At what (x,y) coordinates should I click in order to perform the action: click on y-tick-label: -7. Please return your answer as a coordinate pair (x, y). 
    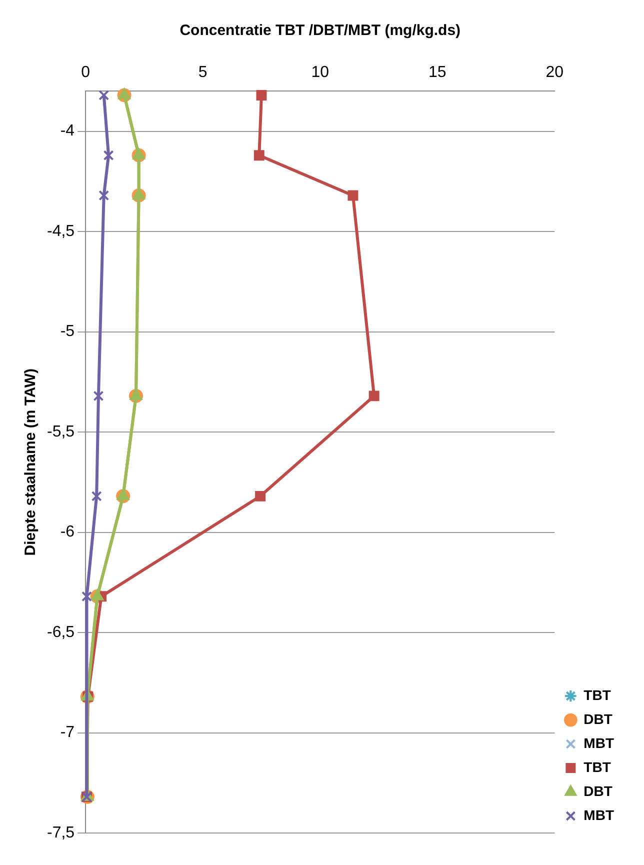
    Looking at the image, I should click on (67, 733).